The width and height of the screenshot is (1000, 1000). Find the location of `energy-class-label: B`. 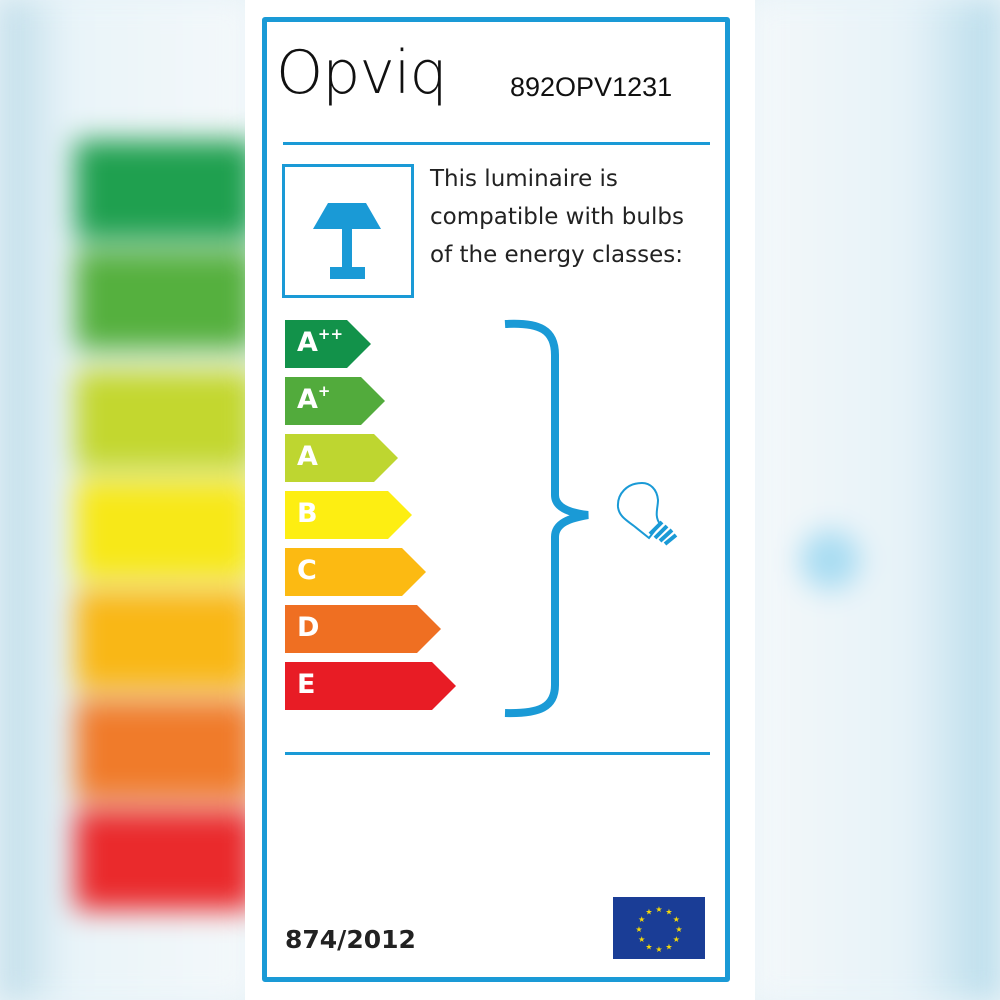

energy-class-label: B is located at coordinates (307, 513).